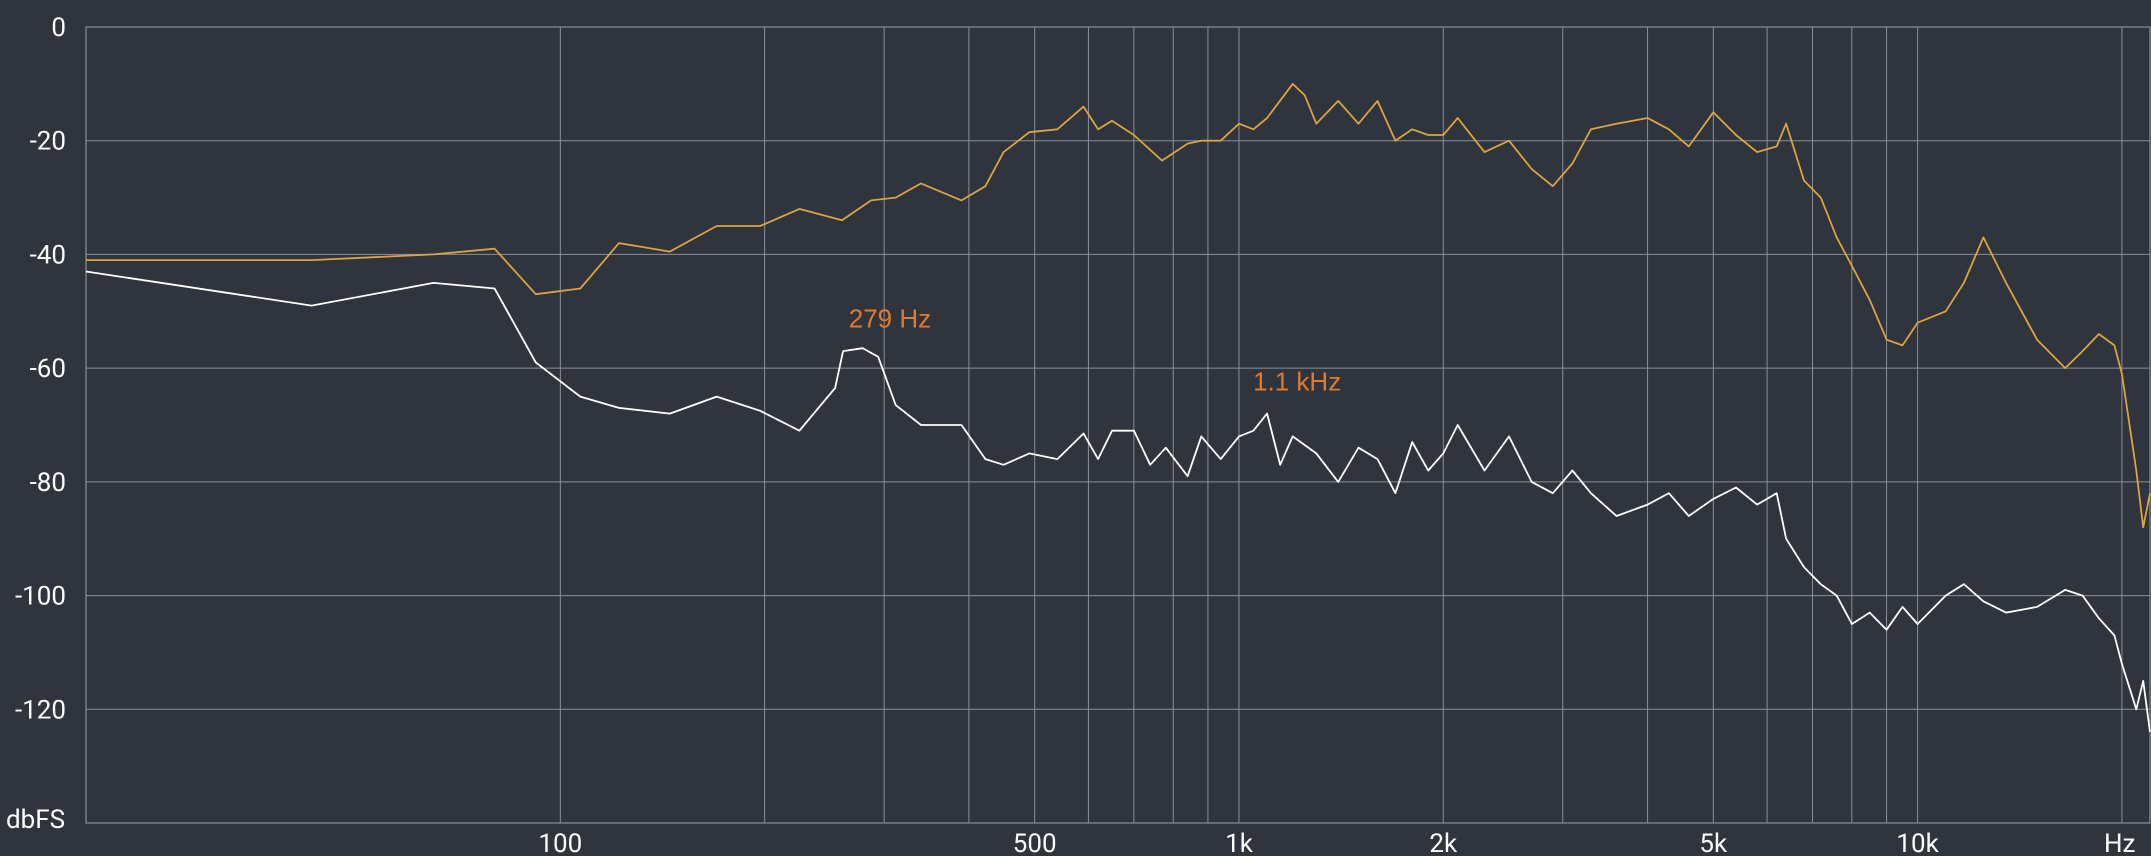  I want to click on x-tick-label: 100, so click(560, 842).